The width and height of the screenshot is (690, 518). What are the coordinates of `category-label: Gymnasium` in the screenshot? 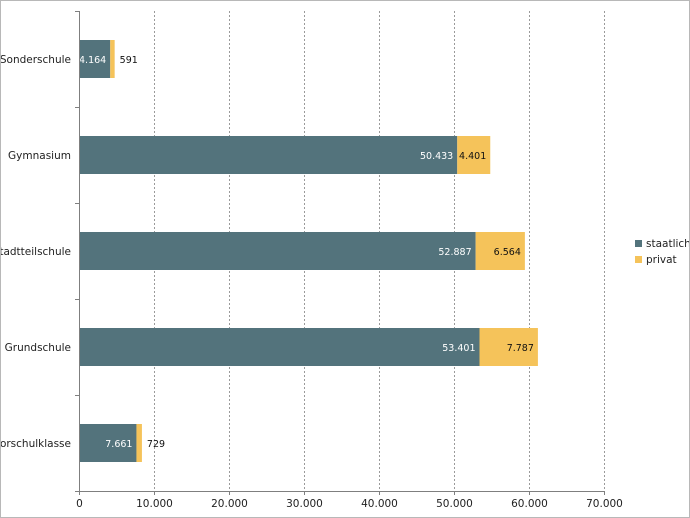 It's located at (39, 156).